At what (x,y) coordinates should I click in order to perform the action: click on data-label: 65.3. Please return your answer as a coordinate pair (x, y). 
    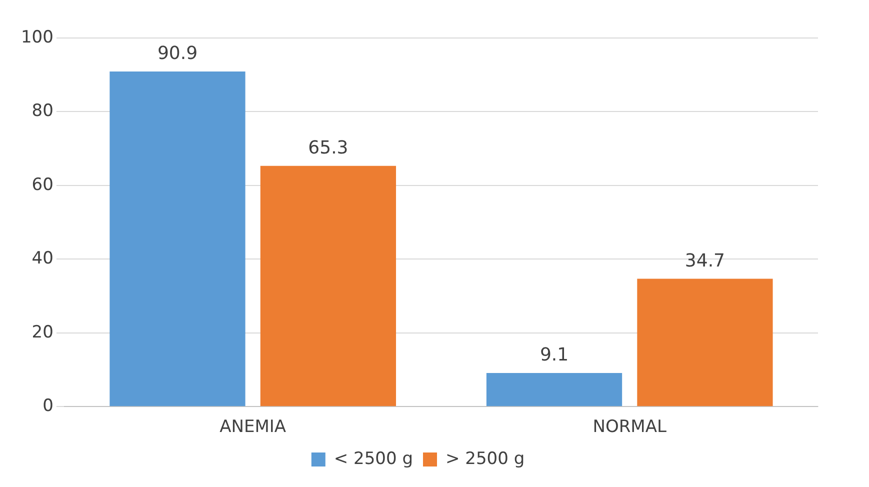
    Looking at the image, I should click on (328, 148).